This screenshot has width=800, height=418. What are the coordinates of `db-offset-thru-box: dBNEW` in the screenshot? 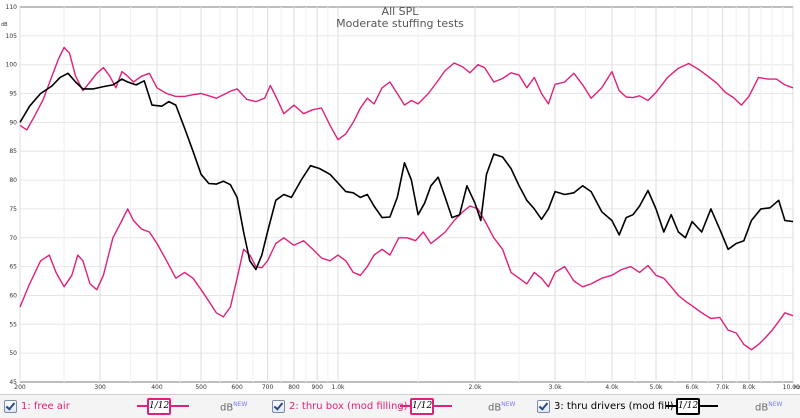 It's located at (501, 407).